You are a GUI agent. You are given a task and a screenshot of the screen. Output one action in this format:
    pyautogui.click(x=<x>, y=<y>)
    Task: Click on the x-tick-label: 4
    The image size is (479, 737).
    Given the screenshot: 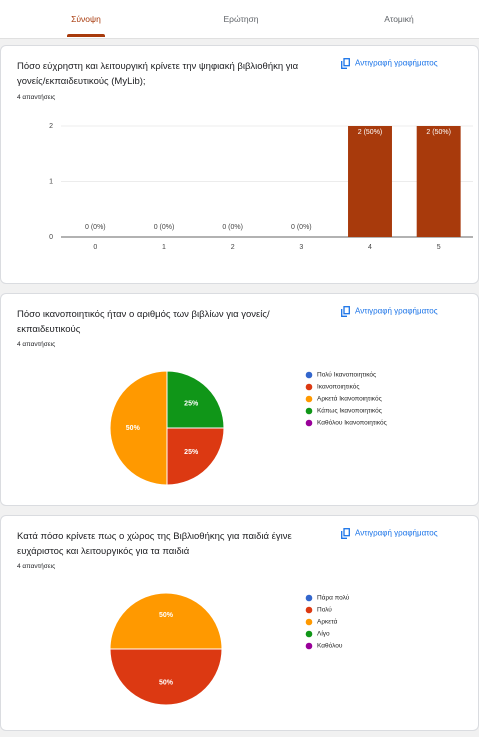 What is the action you would take?
    pyautogui.click(x=370, y=247)
    